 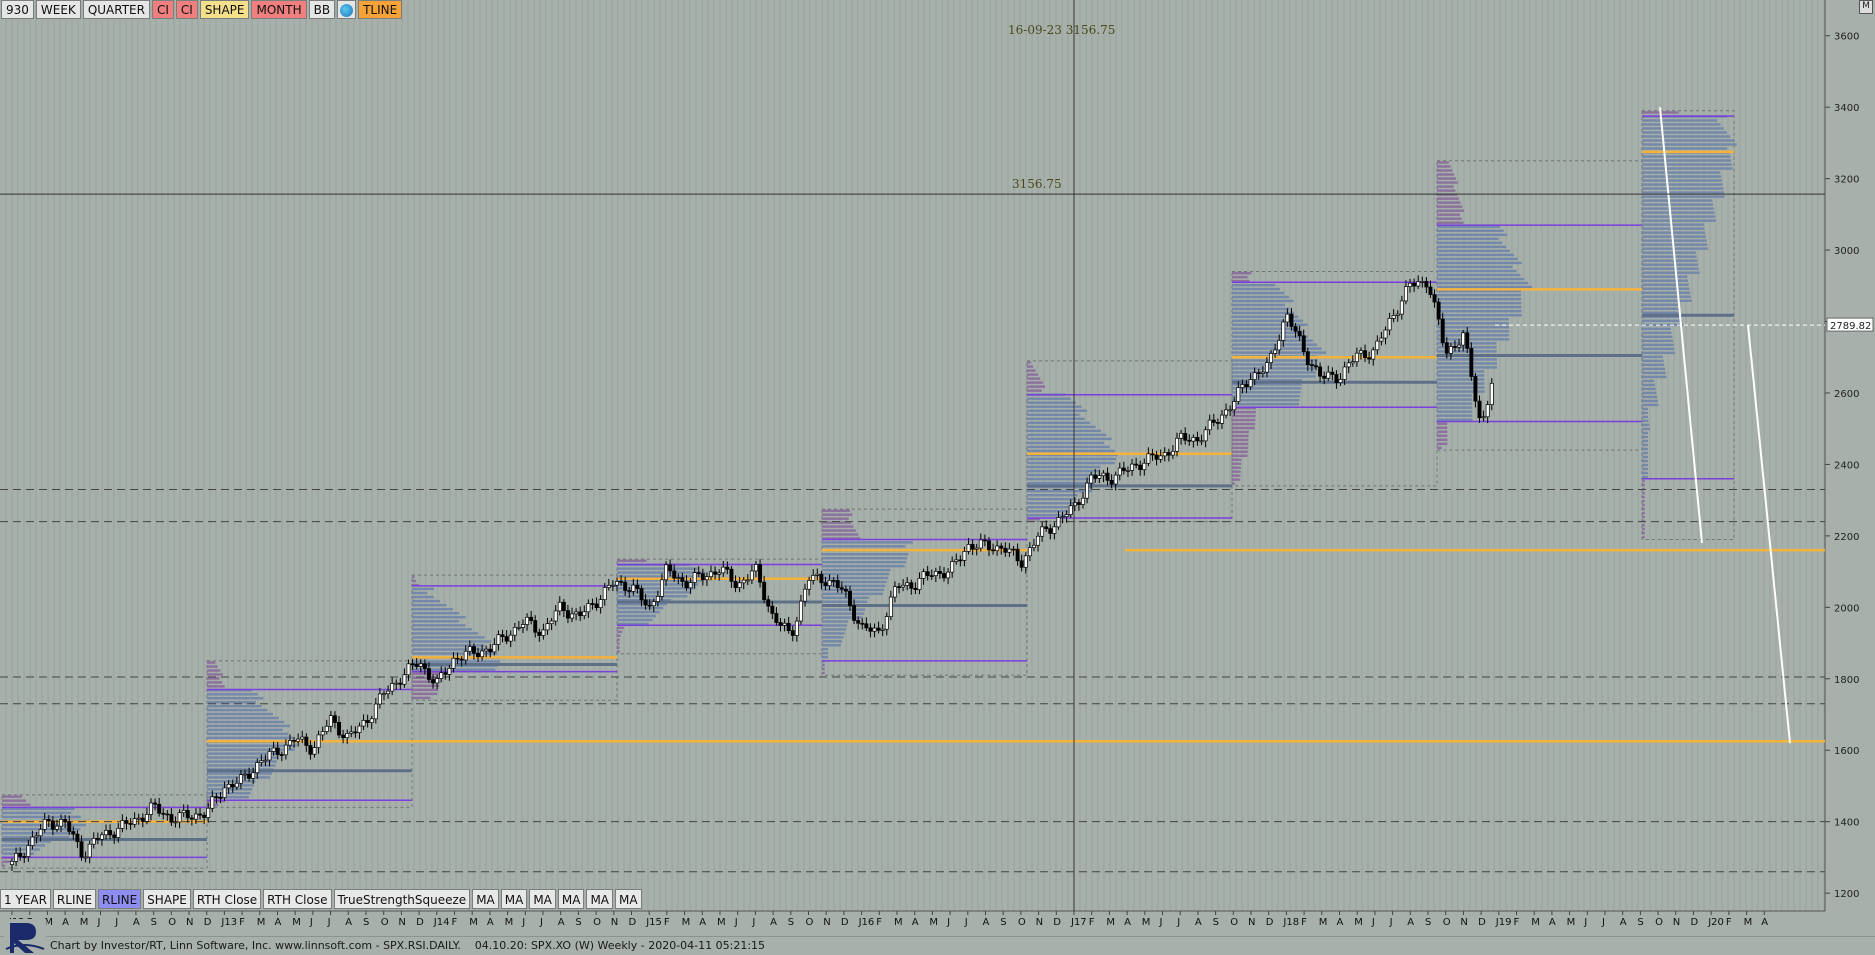 I want to click on toolbar-button-month: MONTH, so click(x=279, y=9).